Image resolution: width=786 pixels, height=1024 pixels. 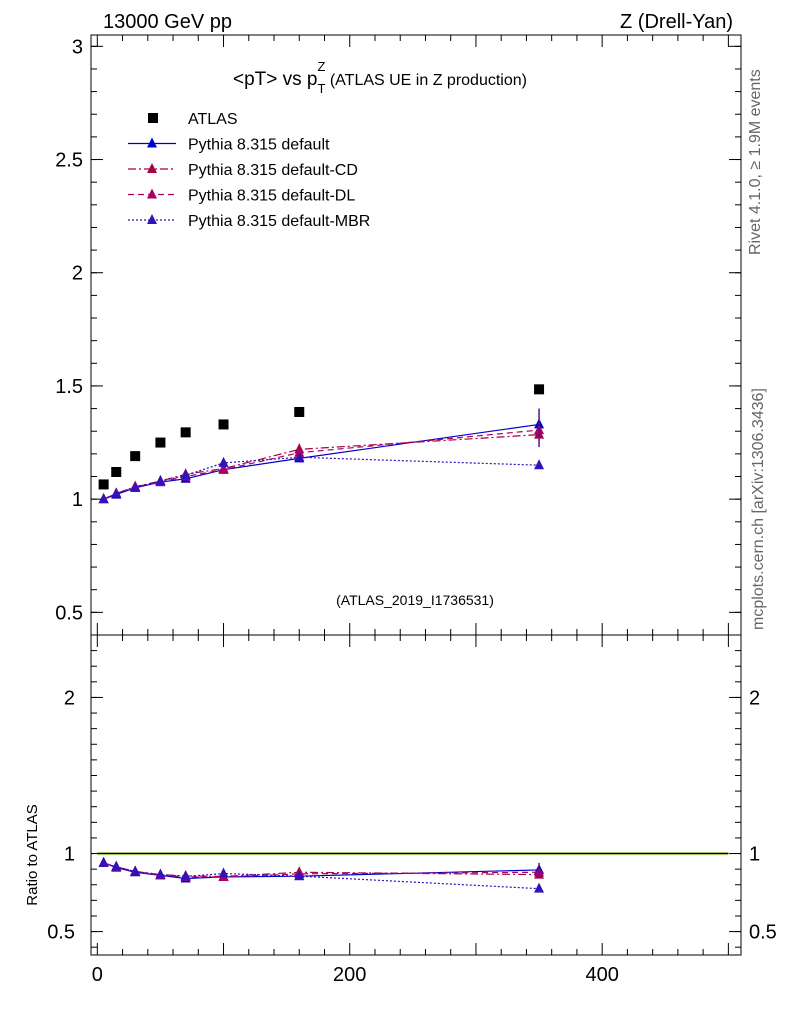 What do you see at coordinates (754, 855) in the screenshot?
I see `ratio-ytick-label-right: 1` at bounding box center [754, 855].